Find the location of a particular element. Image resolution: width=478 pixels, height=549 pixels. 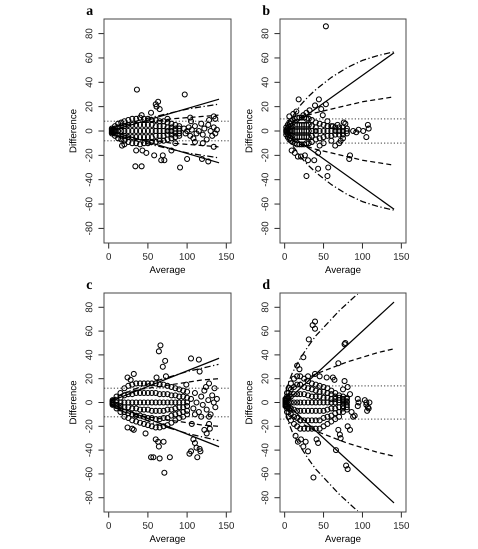

chart-title: c is located at coordinates (89, 286).